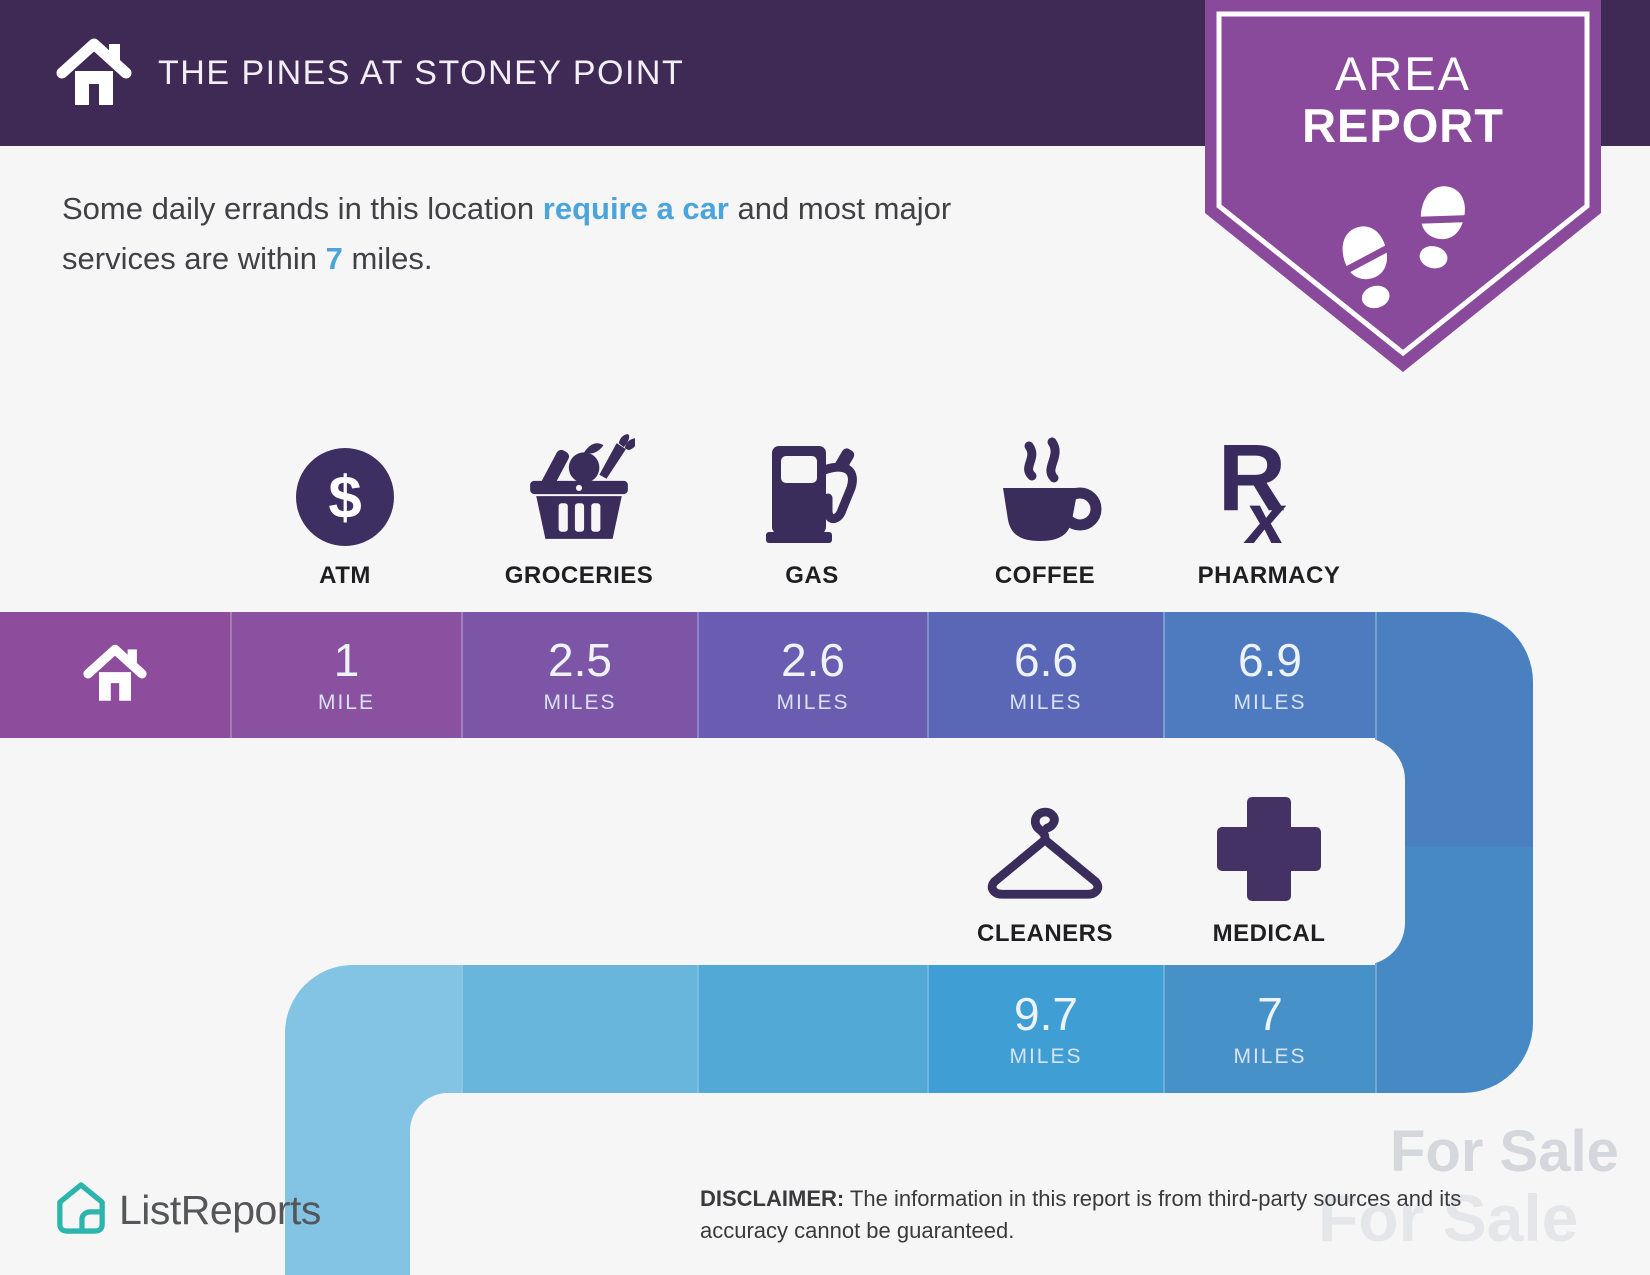 The image size is (1650, 1275). I want to click on service-label: GROCERIES, so click(579, 575).